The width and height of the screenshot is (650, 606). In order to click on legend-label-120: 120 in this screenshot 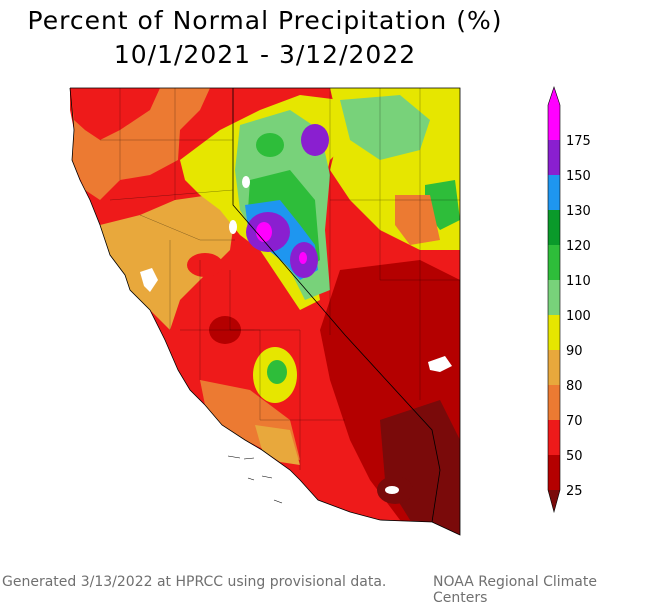, I will do `click(578, 246)`.